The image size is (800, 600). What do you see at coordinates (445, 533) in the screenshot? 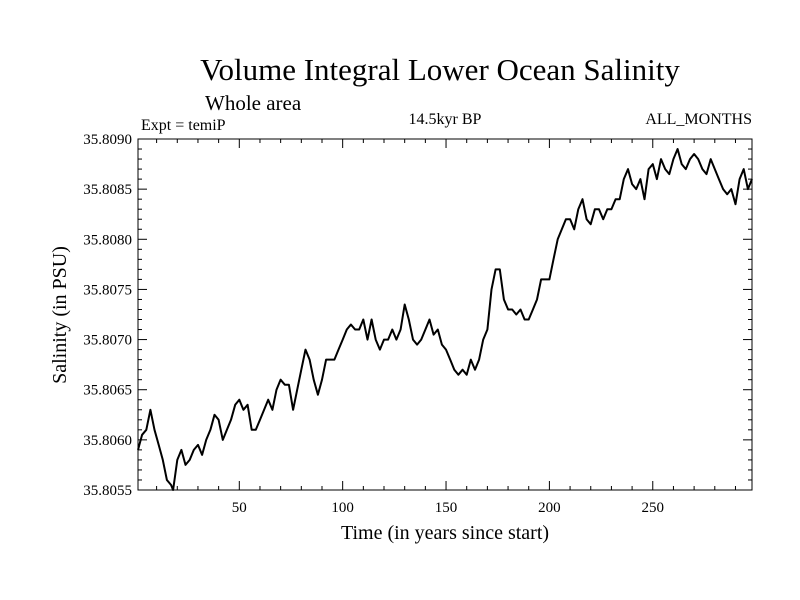
I see `x-axis-label: Time (in years since start)` at bounding box center [445, 533].